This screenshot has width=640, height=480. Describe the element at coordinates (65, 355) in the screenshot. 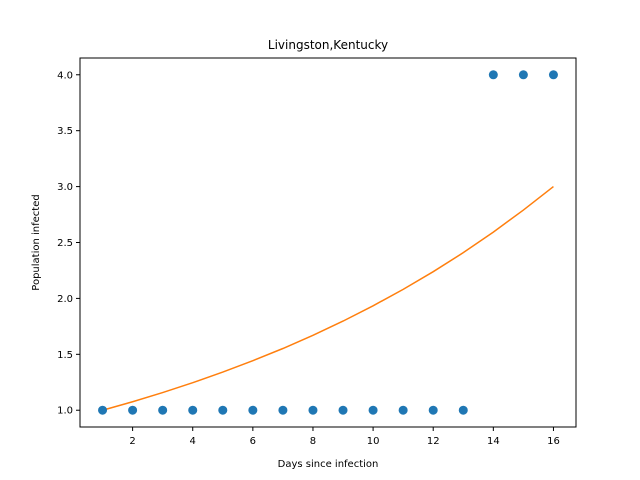

I see `y-tick-label: 1.5` at that location.